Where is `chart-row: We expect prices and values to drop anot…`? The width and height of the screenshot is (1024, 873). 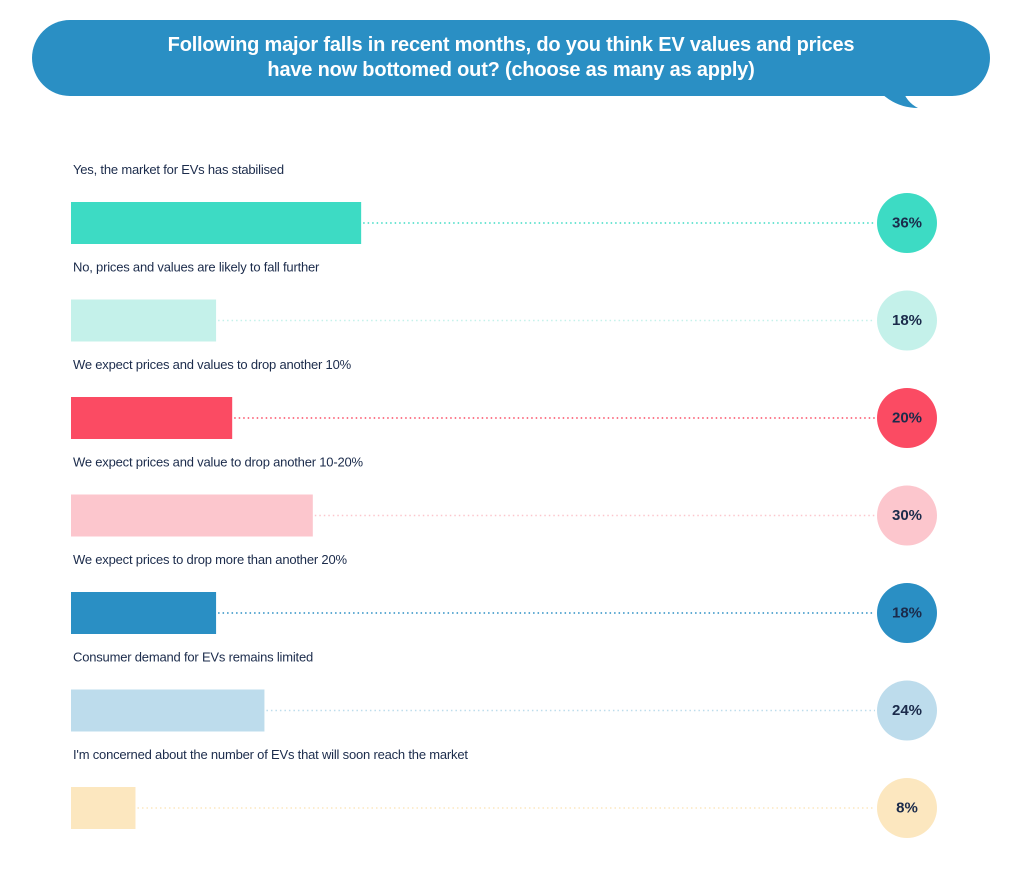
chart-row: We expect prices and values to drop anot… is located at coordinates (504, 402).